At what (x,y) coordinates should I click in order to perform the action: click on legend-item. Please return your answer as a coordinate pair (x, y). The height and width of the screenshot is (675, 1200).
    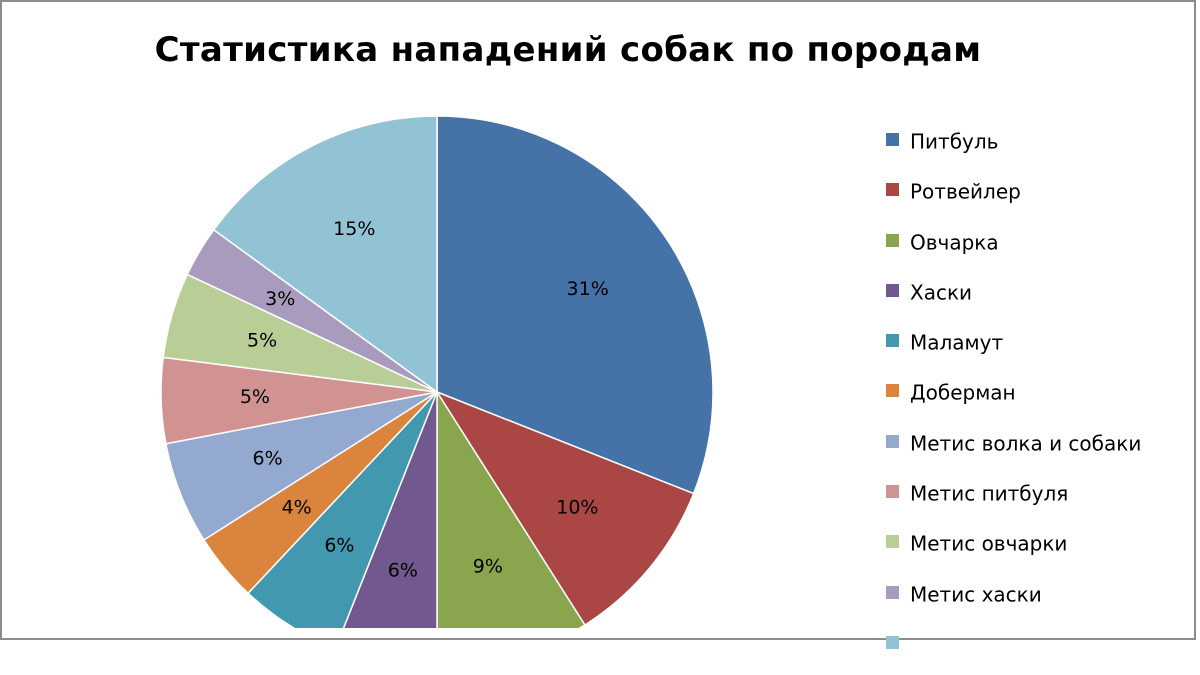
    Looking at the image, I should click on (1013, 650).